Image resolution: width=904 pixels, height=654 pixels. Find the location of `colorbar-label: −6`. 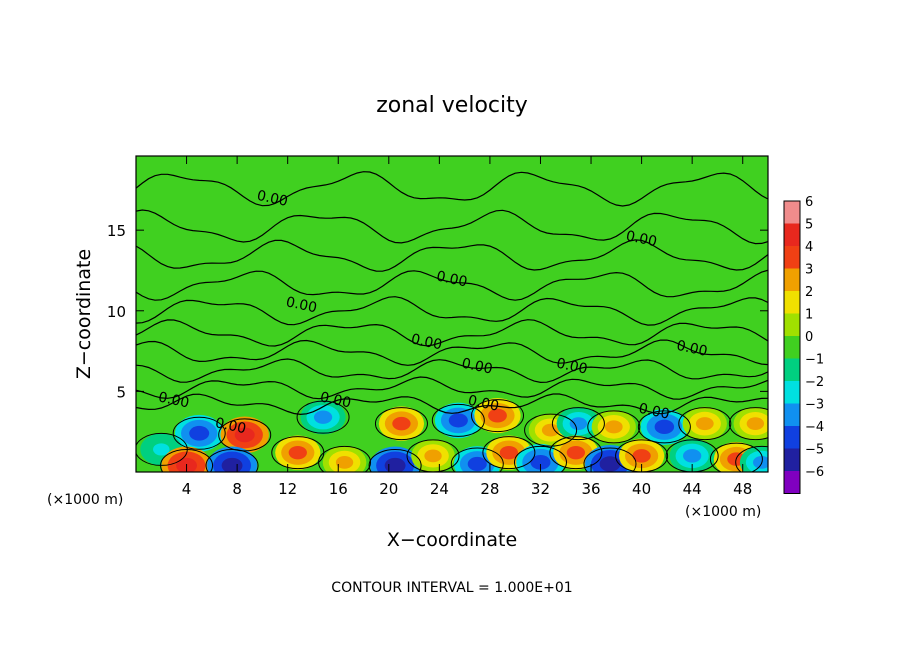

colorbar-label: −6 is located at coordinates (814, 472).